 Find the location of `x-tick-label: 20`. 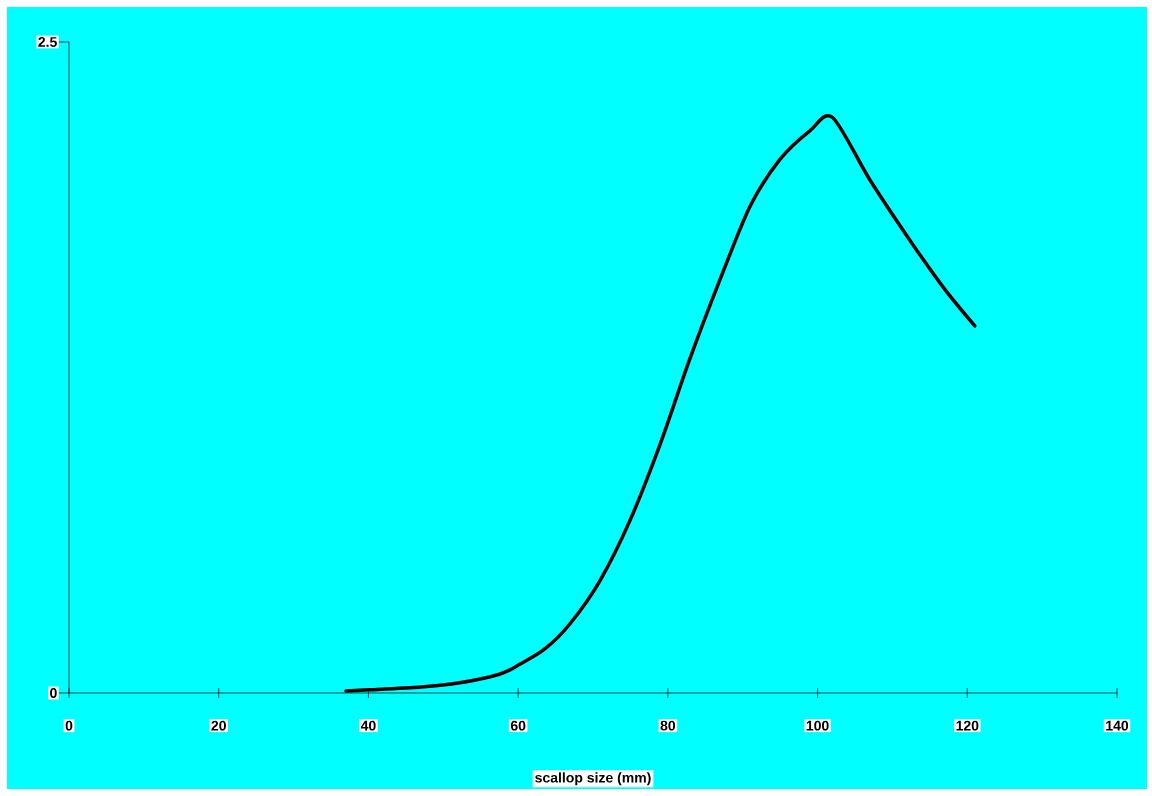

x-tick-label: 20 is located at coordinates (218, 725).